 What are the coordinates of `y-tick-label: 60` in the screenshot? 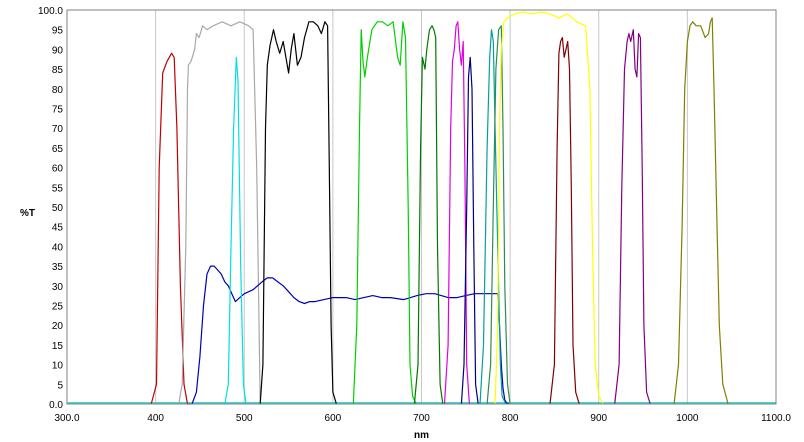 It's located at (58, 169).